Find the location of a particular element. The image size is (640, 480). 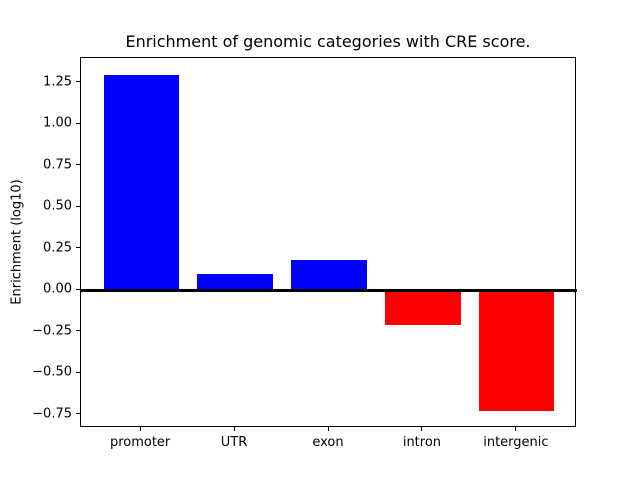

y-tick-label: 1.25 is located at coordinates (57, 82).